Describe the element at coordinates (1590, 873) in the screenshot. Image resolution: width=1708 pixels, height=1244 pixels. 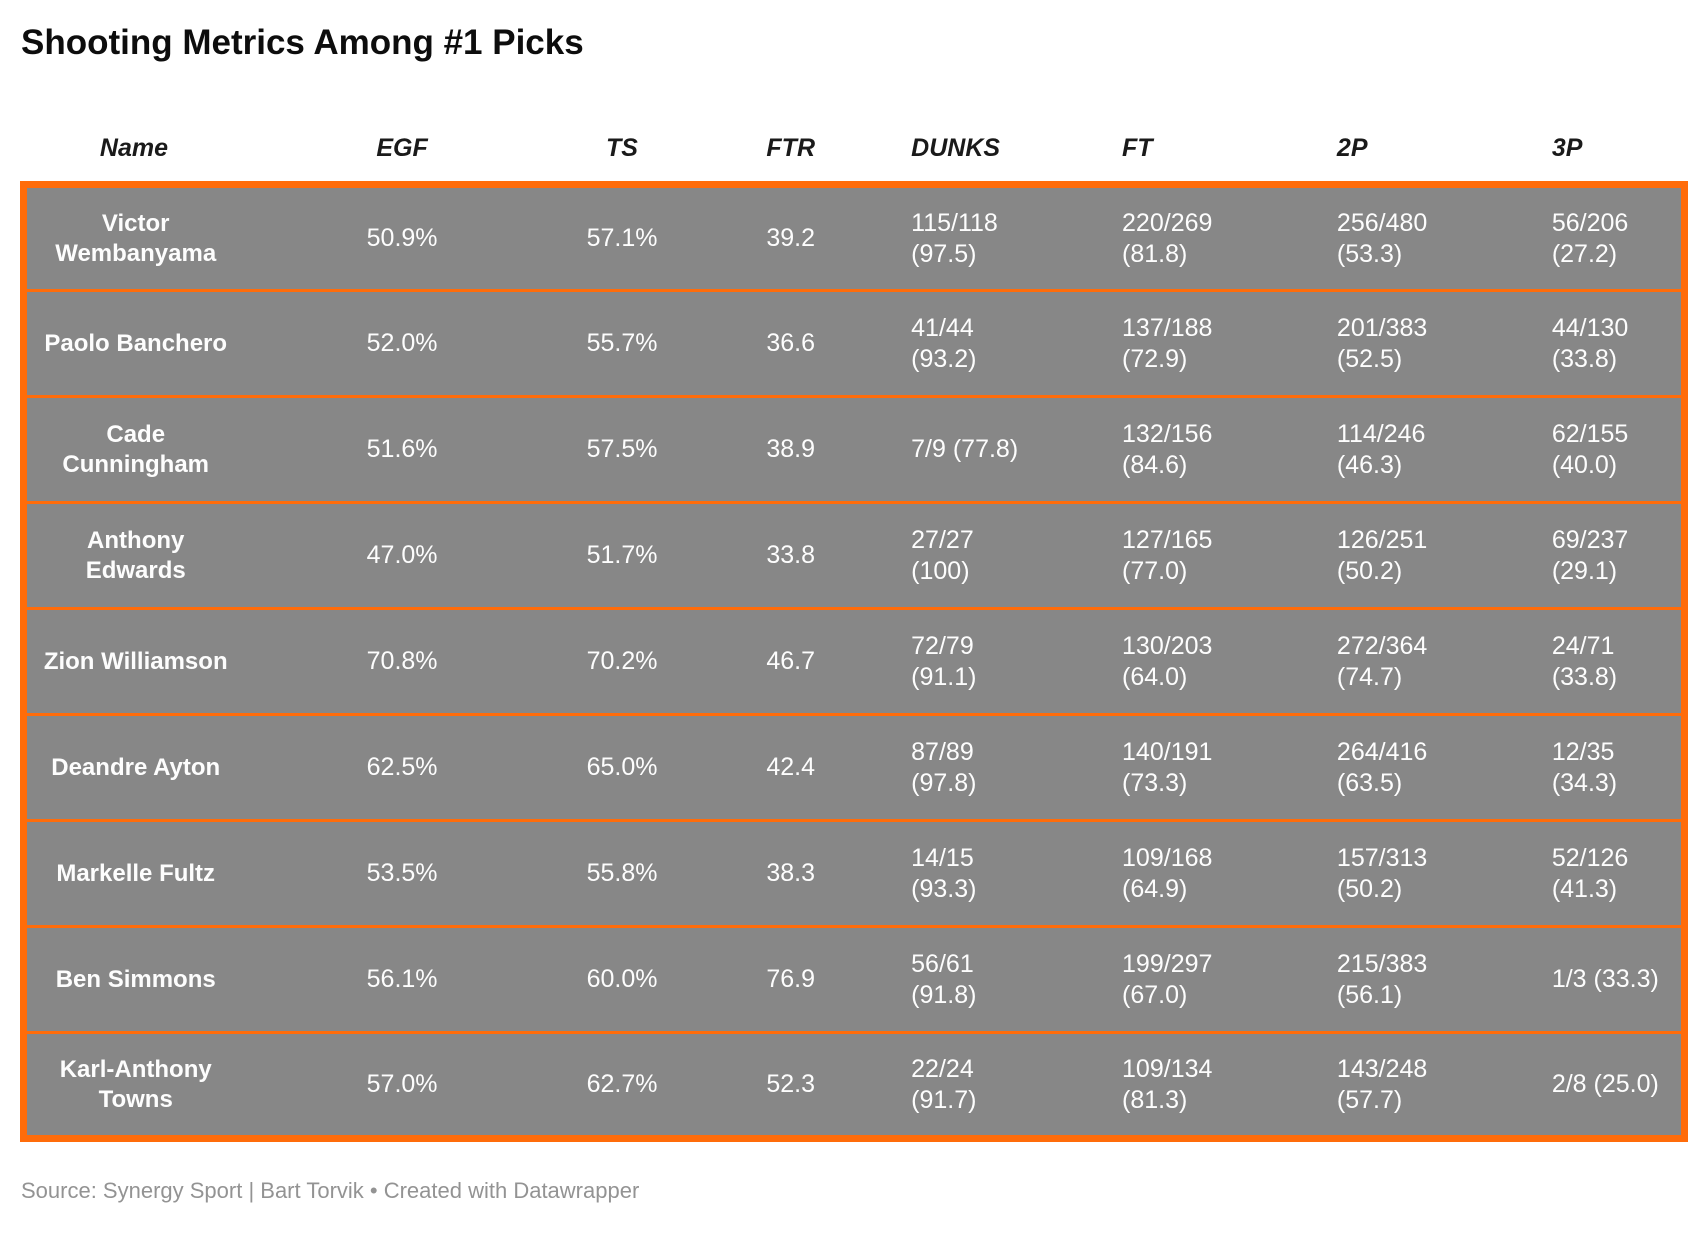
I see `3p-cell: 52/126 (41.3)` at that location.